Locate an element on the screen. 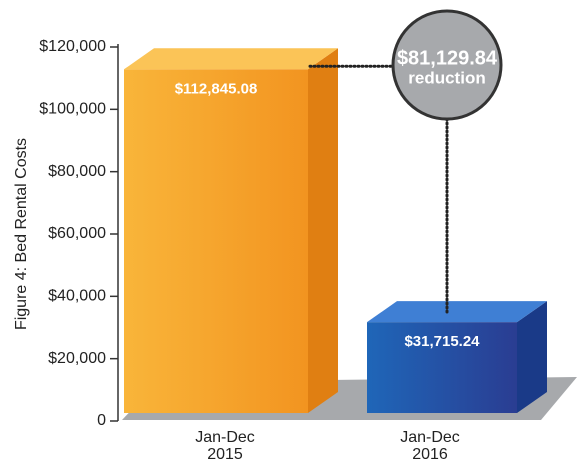  y-tick-label: $40,000 is located at coordinates (77, 296).